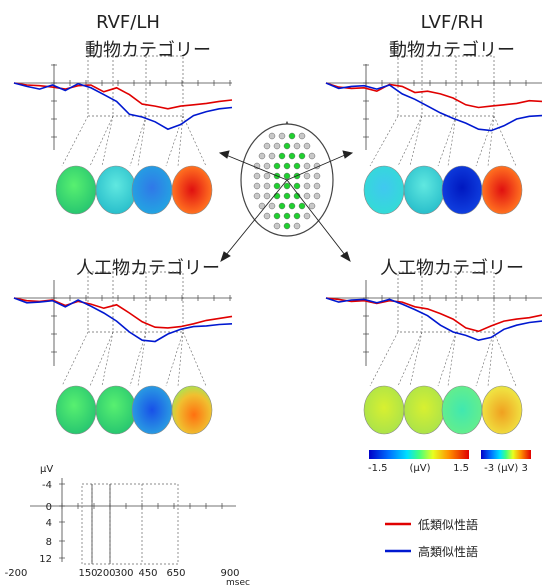 The width and height of the screenshot is (542, 588). What do you see at coordinates (452, 268) in the screenshot?
I see `panel-title-br: 人工物カテゴリー` at bounding box center [452, 268].